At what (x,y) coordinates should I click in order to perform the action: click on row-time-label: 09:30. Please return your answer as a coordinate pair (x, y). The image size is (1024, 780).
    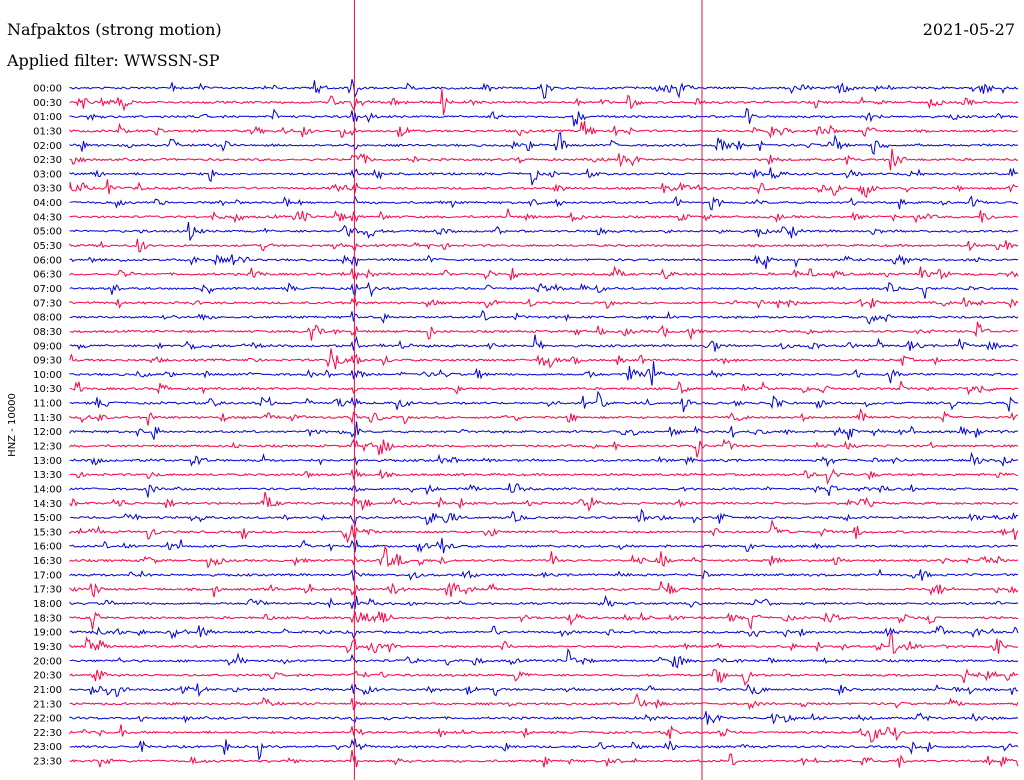
    Looking at the image, I should click on (47, 361).